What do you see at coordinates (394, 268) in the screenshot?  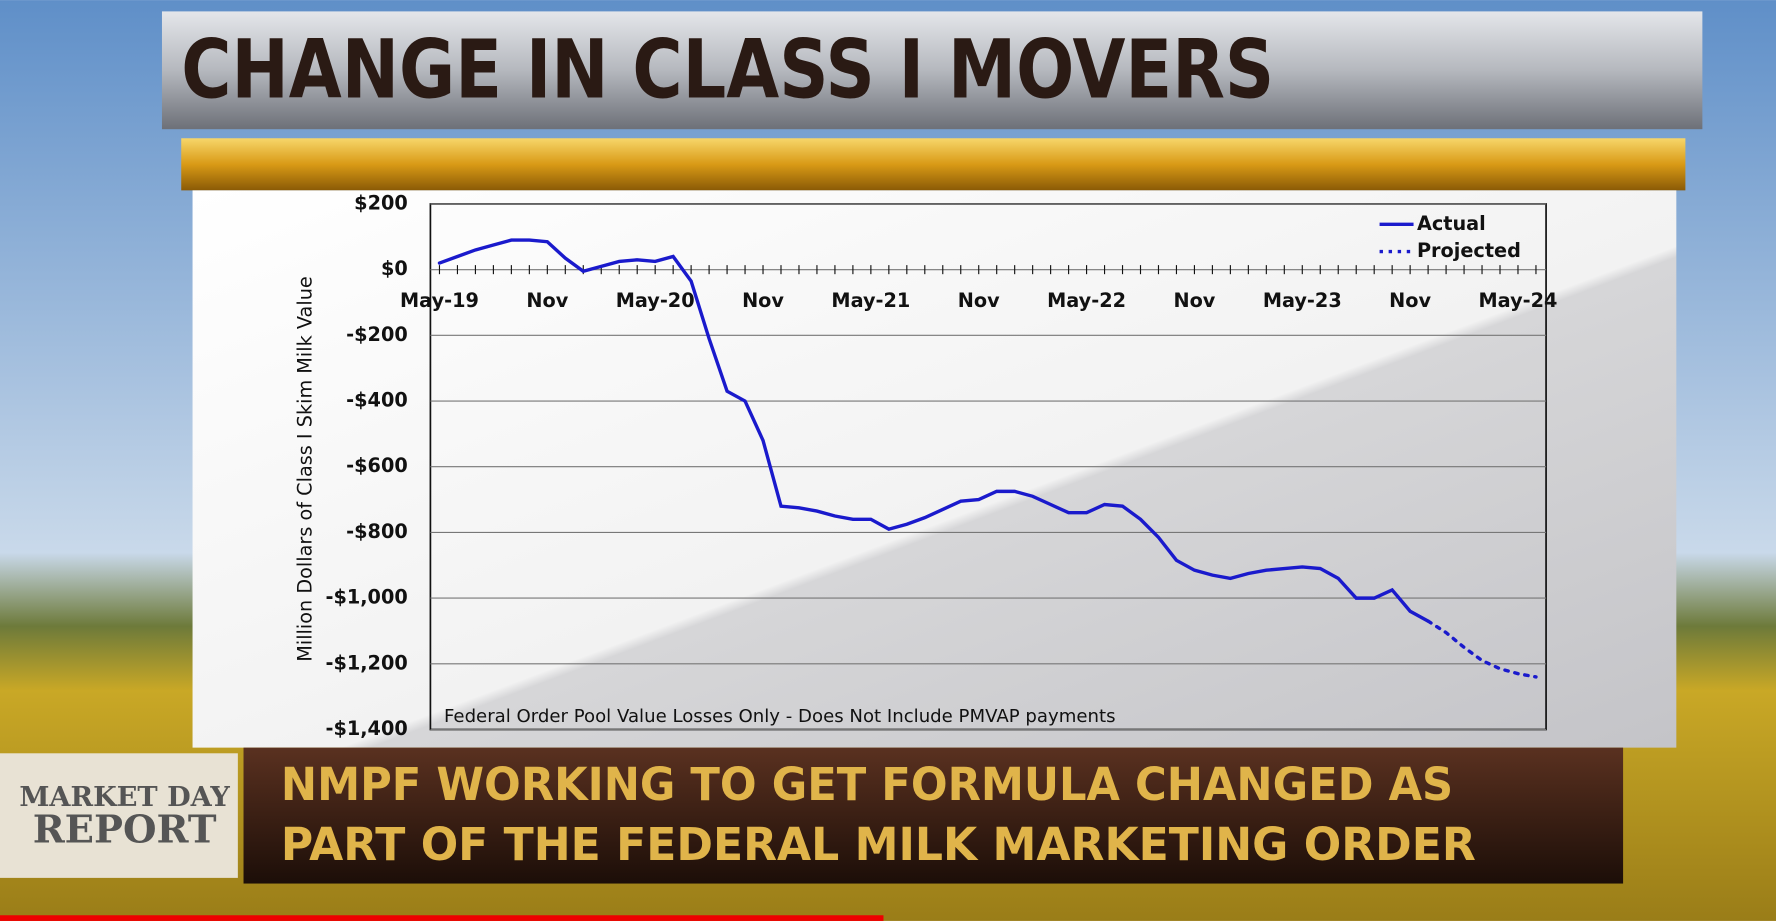 I see `y-tick-label: $0` at bounding box center [394, 268].